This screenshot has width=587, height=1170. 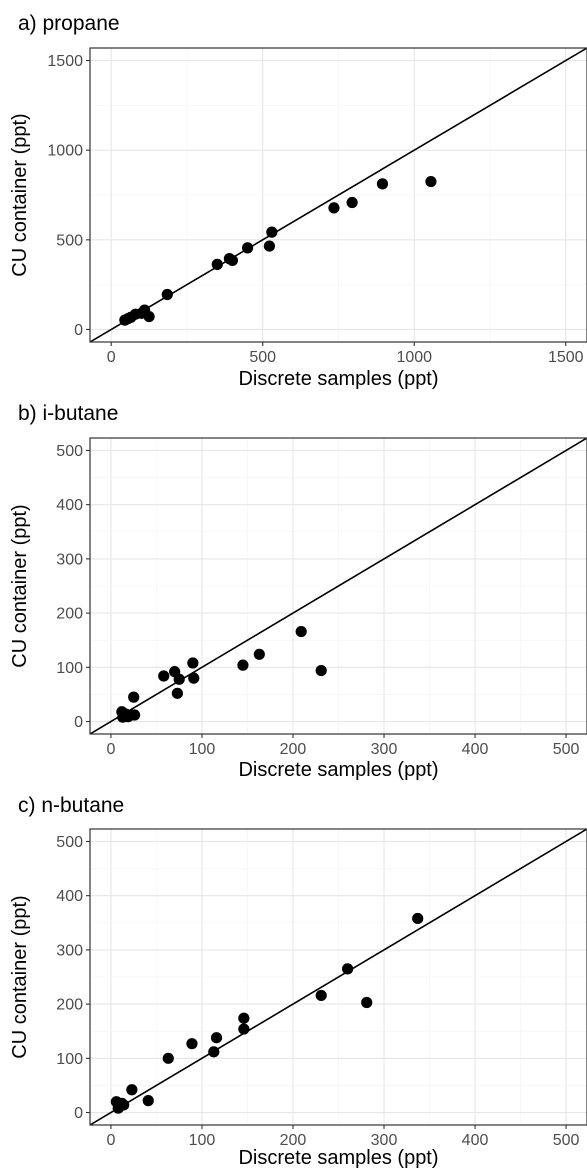 What do you see at coordinates (71, 805) in the screenshot?
I see `panel-title: c) n-butane` at bounding box center [71, 805].